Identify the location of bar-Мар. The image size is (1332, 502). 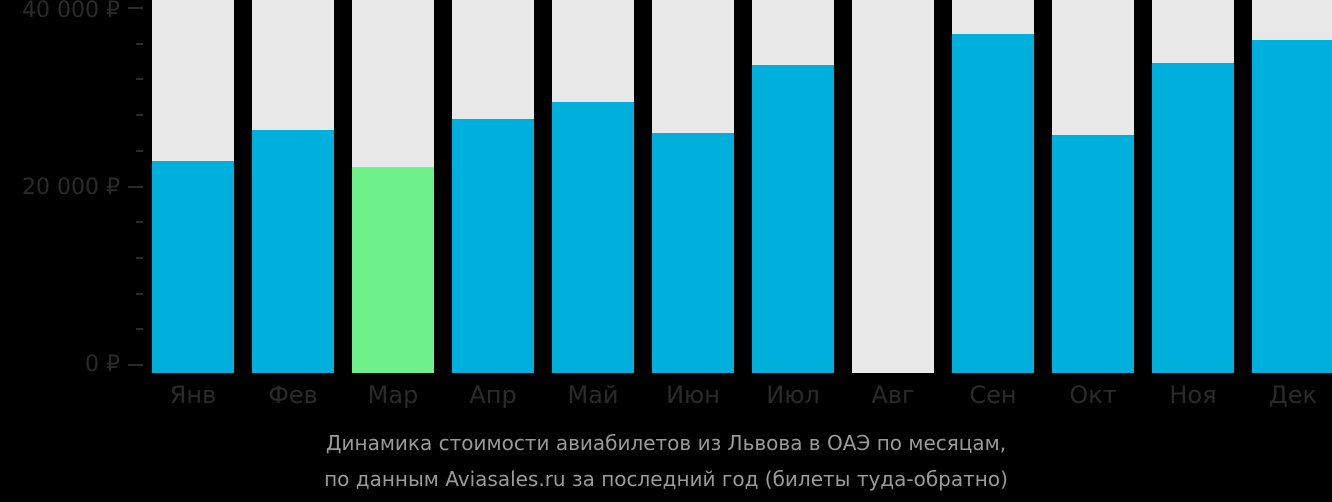
(393, 270).